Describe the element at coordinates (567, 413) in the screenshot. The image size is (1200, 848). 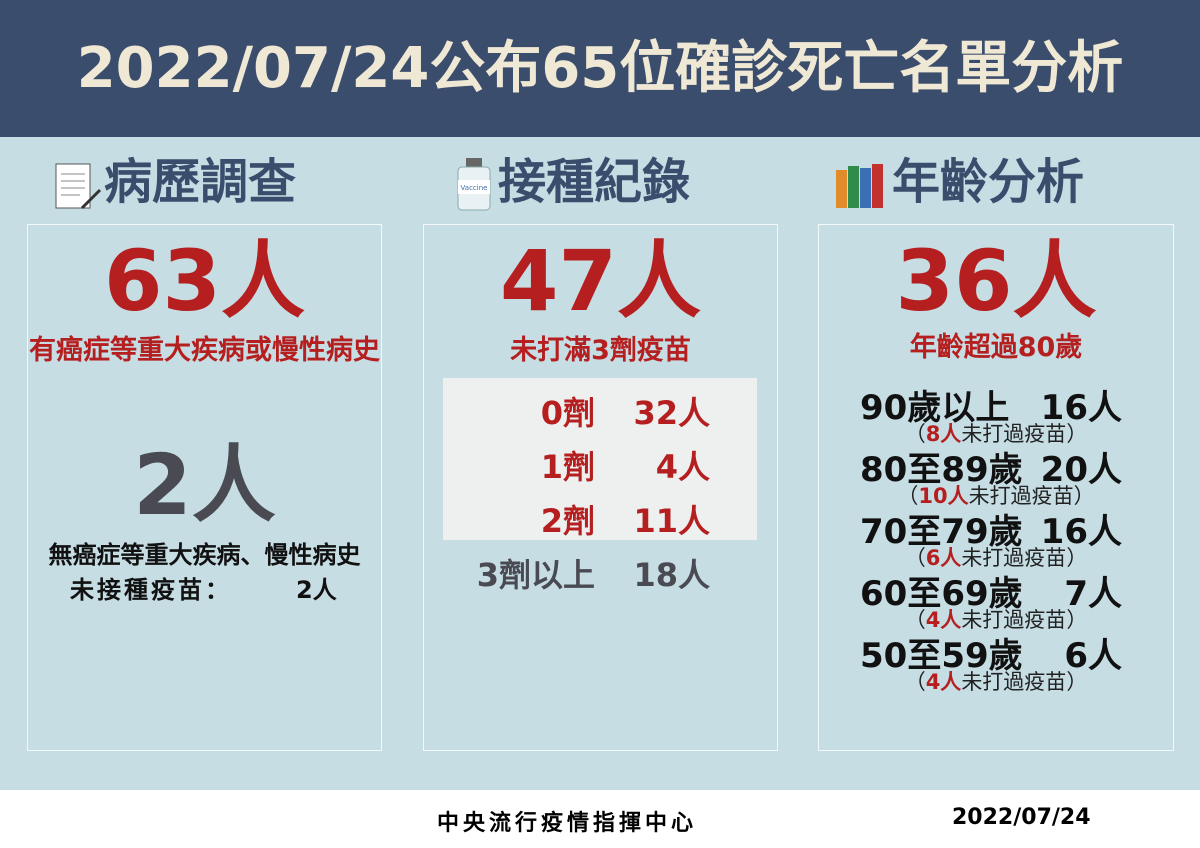
I see `dose-label: 0劑` at that location.